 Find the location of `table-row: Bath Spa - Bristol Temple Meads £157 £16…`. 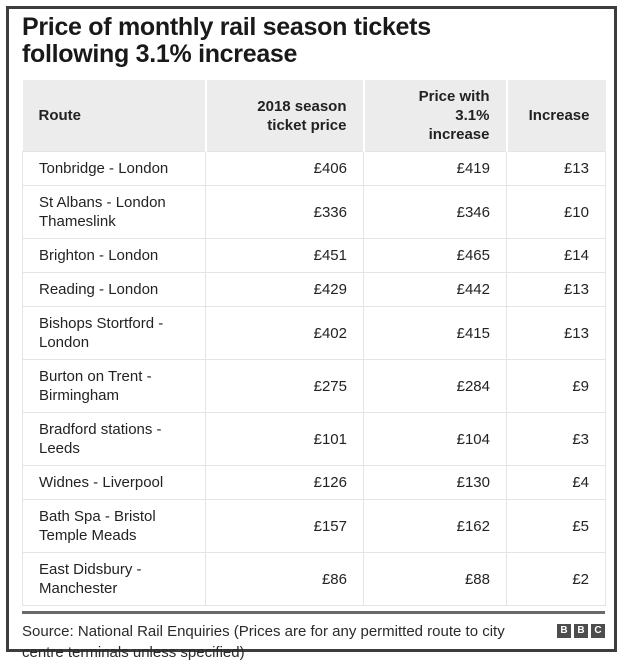

table-row: Bath Spa - Bristol Temple Meads £157 £16… is located at coordinates (314, 526).